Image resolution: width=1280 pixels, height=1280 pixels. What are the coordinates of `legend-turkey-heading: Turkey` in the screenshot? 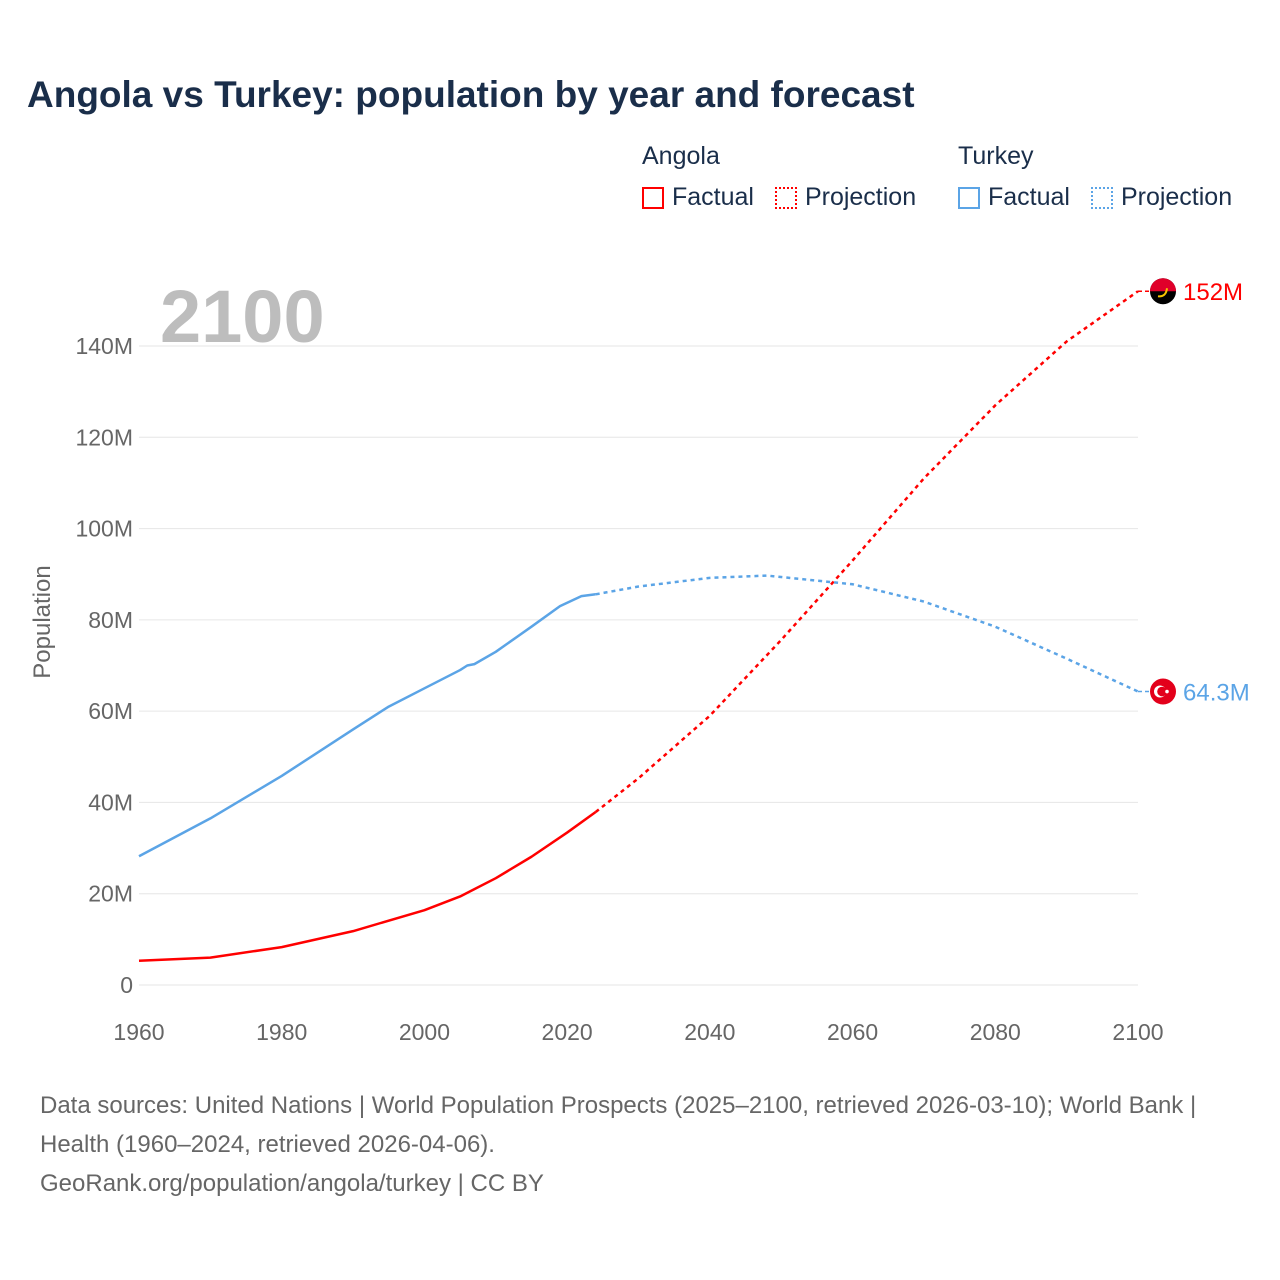 It's located at (996, 156).